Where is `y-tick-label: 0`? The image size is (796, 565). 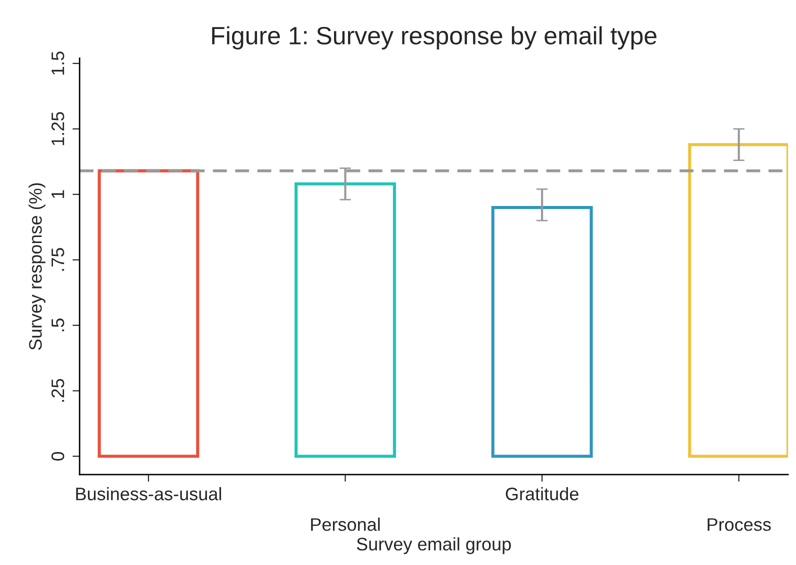 y-tick-label: 0 is located at coordinates (57, 456).